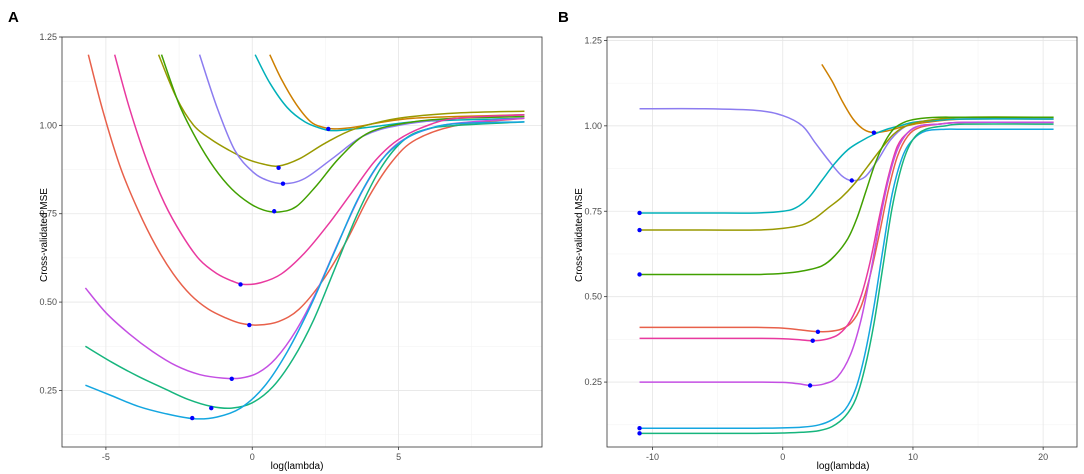 Image resolution: width=1084 pixels, height=474 pixels. Describe the element at coordinates (397, 92) in the screenshot. I see `series-line-curve-orange` at that location.